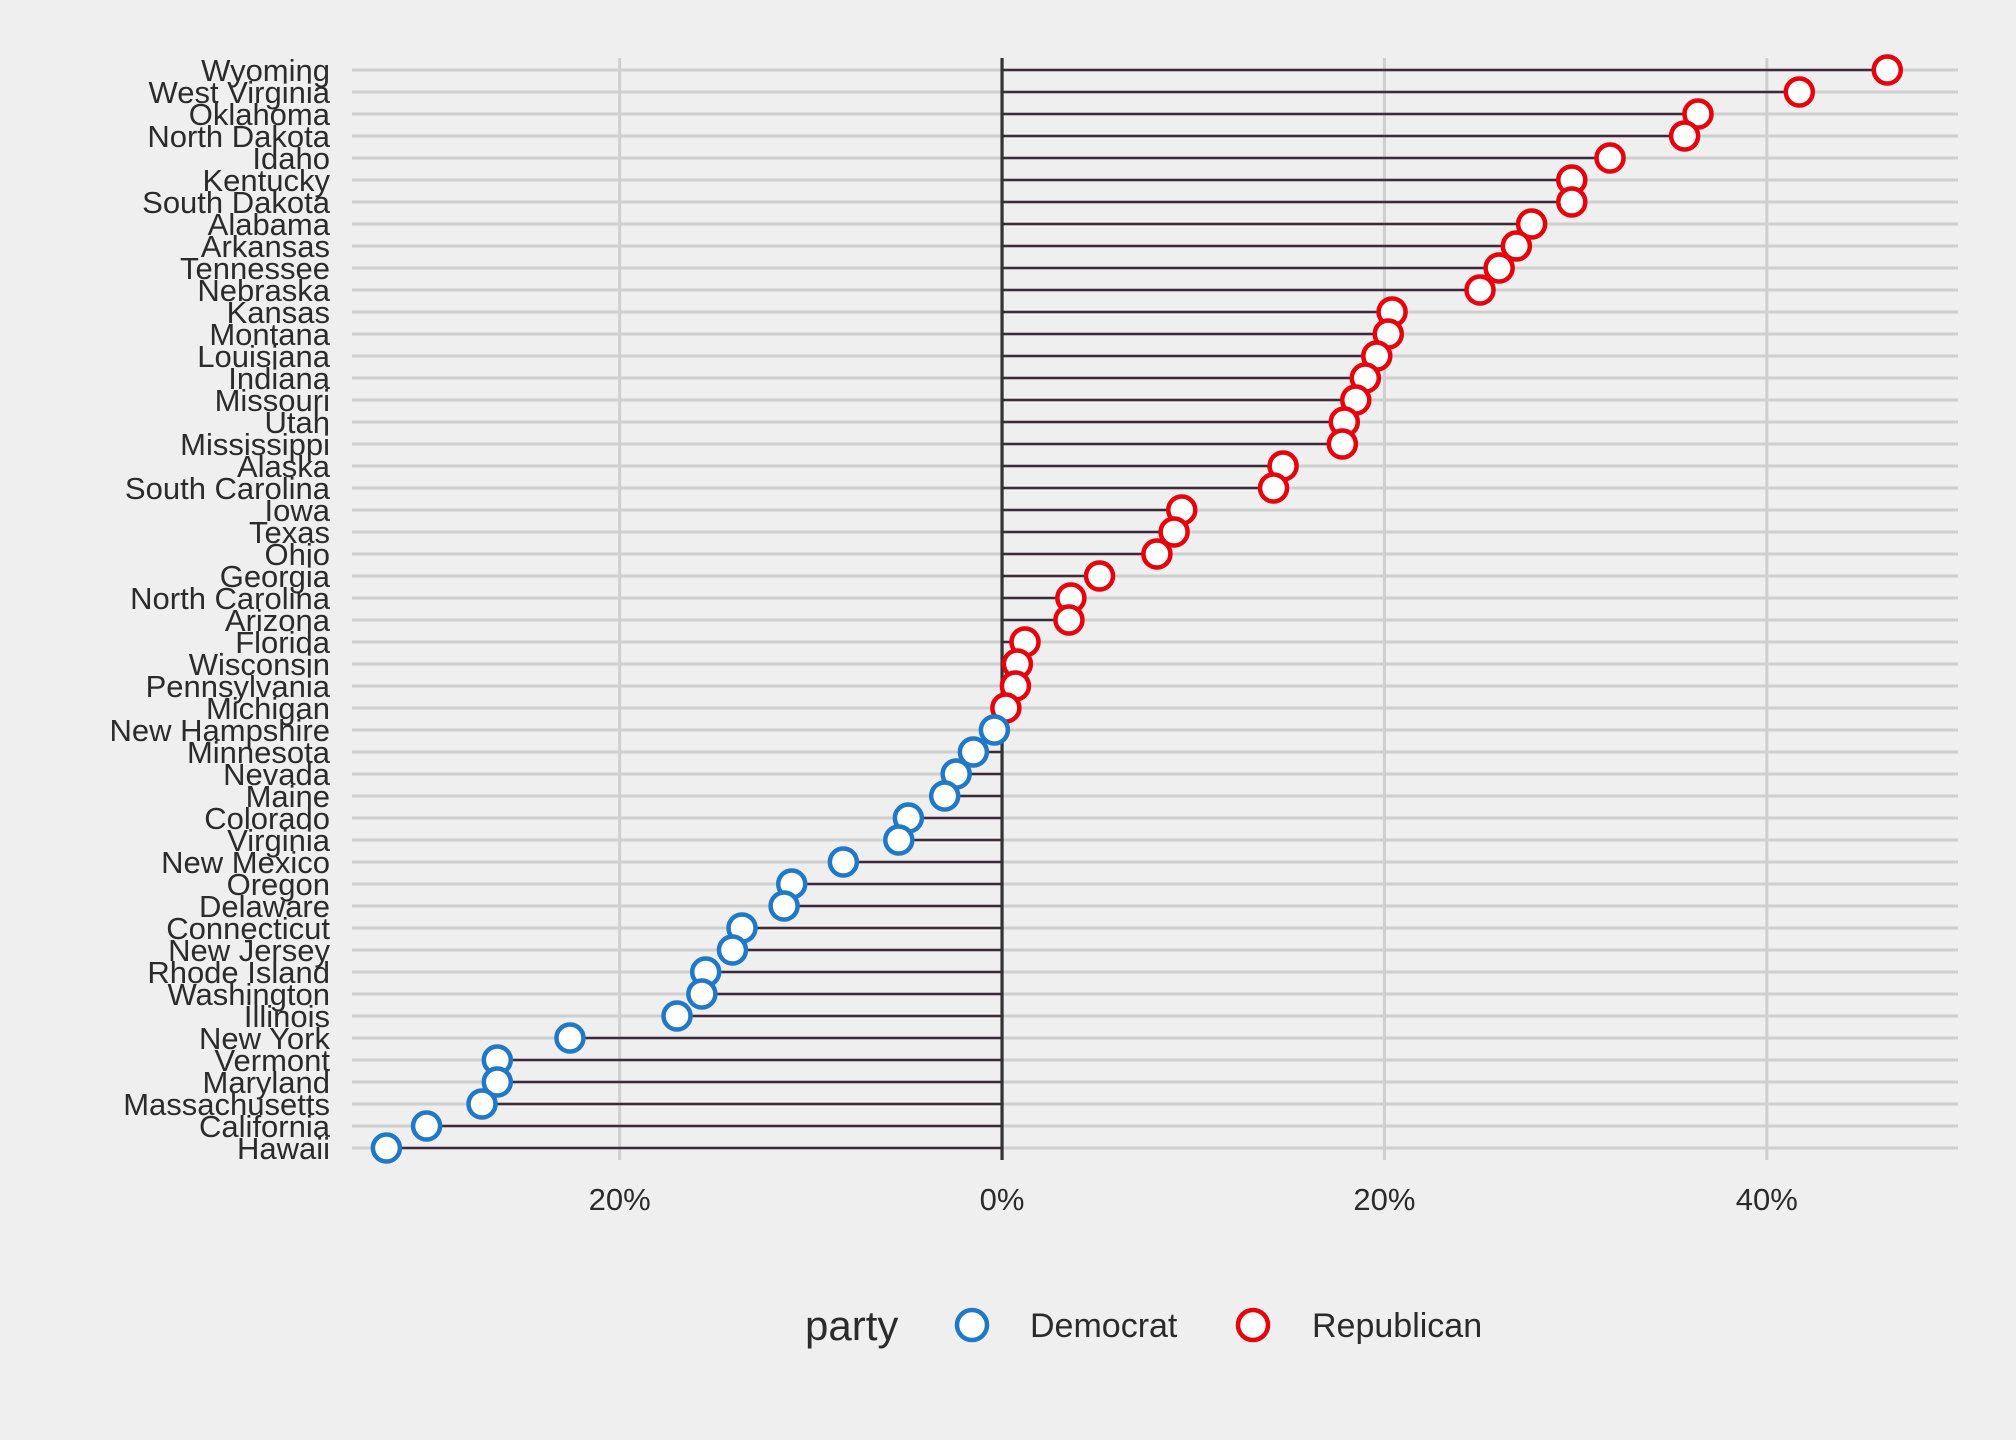  What do you see at coordinates (265, 246) in the screenshot?
I see `state-label-arkansas: Arkansas` at bounding box center [265, 246].